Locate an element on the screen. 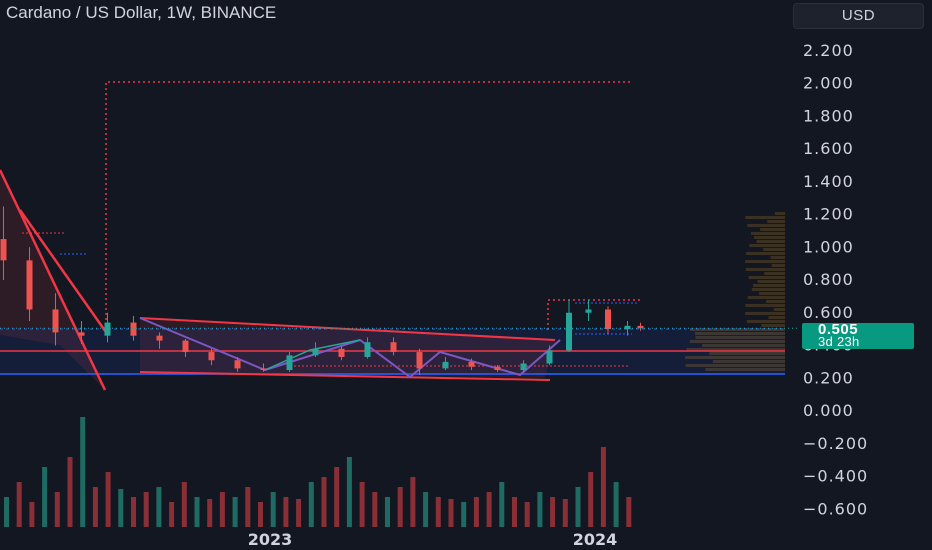 Image resolution: width=932 pixels, height=550 pixels. price-tick-label: 1.800 is located at coordinates (828, 115).